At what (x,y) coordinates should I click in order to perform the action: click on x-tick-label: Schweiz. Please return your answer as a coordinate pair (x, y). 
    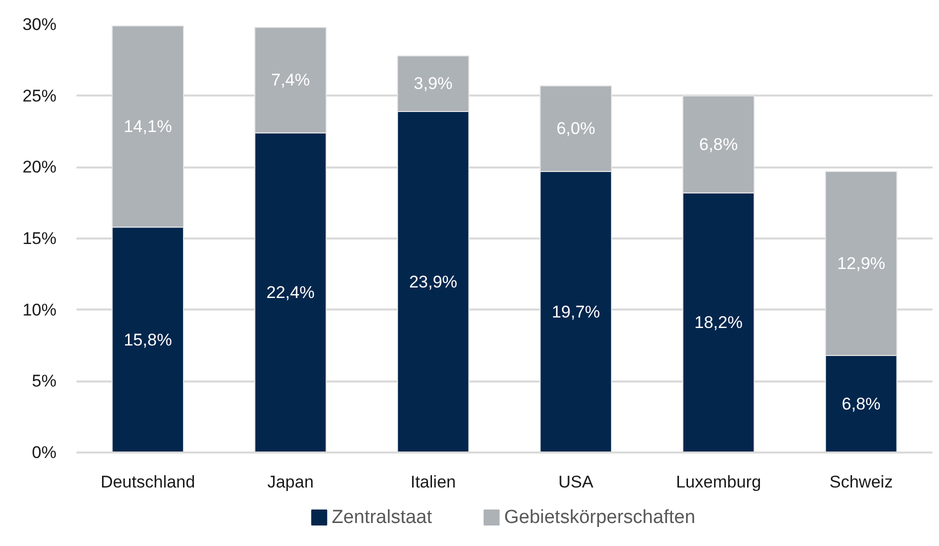
    Looking at the image, I should click on (861, 482).